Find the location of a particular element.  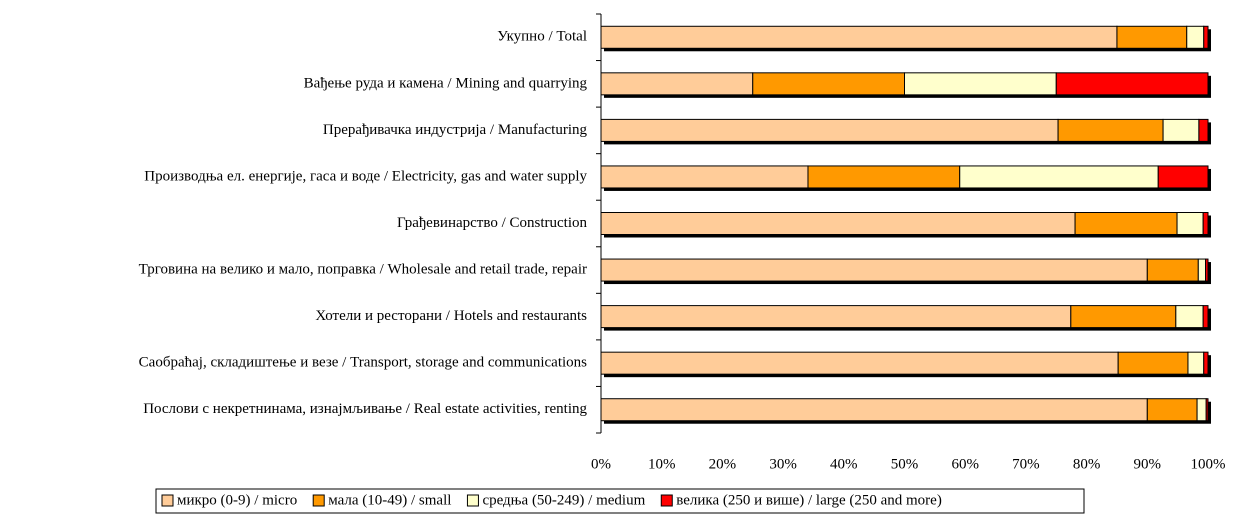

x-tick-label: 10% is located at coordinates (662, 464).